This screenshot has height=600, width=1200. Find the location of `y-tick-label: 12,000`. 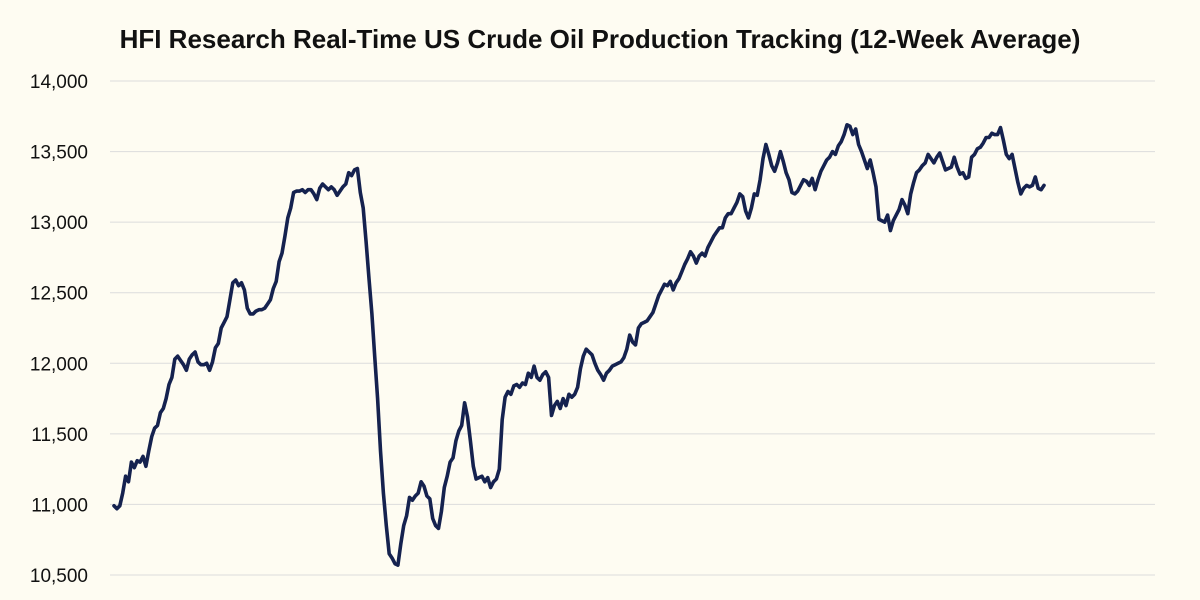

y-tick-label: 12,000 is located at coordinates (59, 364).